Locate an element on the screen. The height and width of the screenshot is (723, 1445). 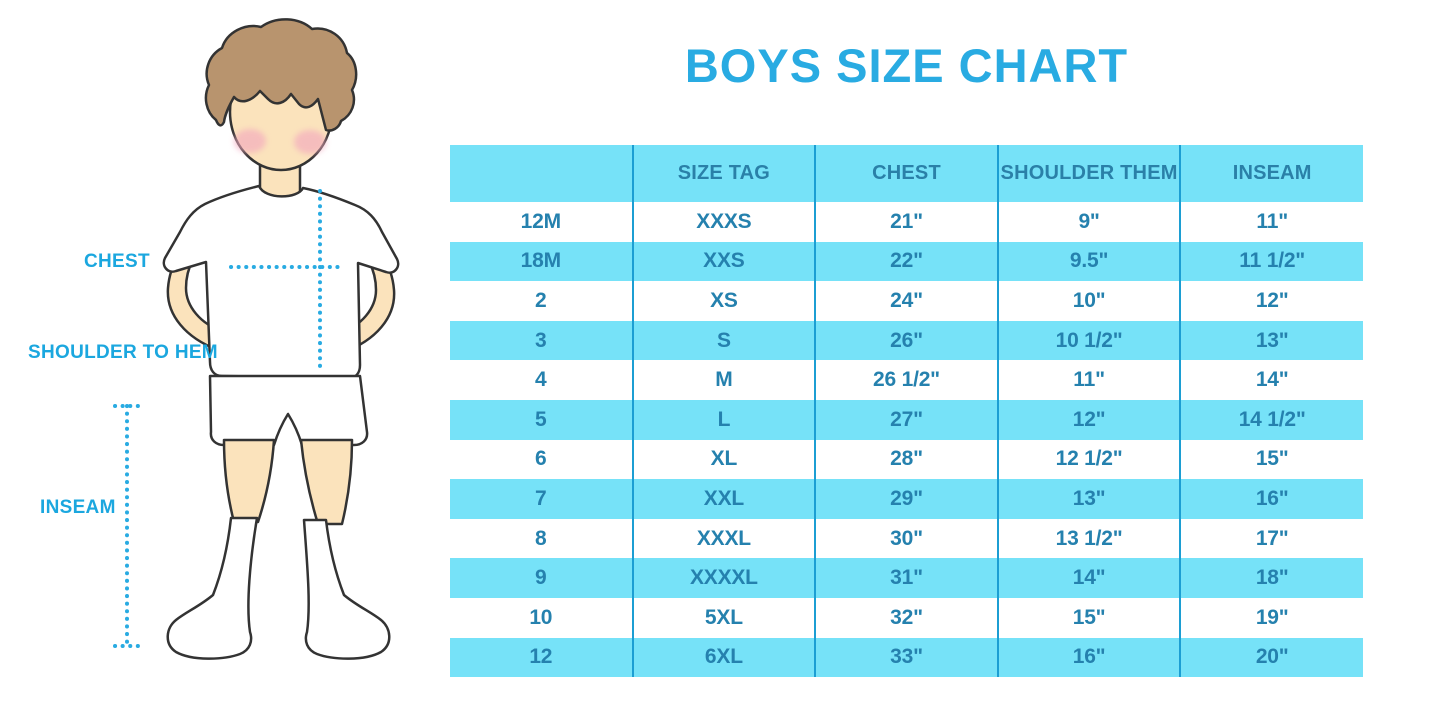
table-cell: 18M is located at coordinates (541, 261).